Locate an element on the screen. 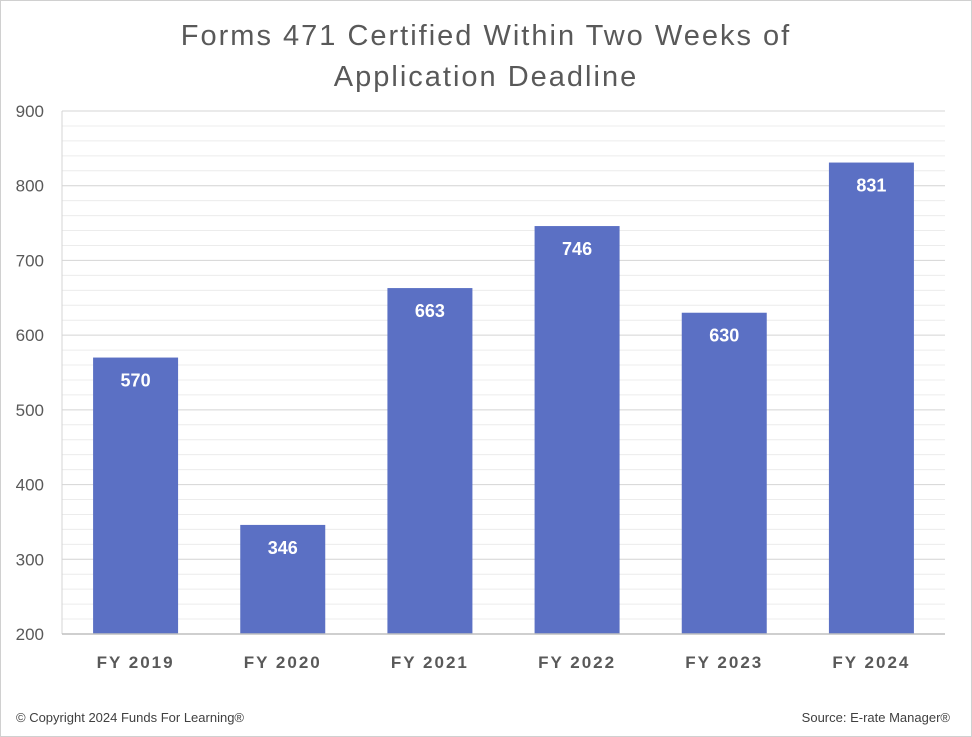  data-label: 663 is located at coordinates (430, 311).